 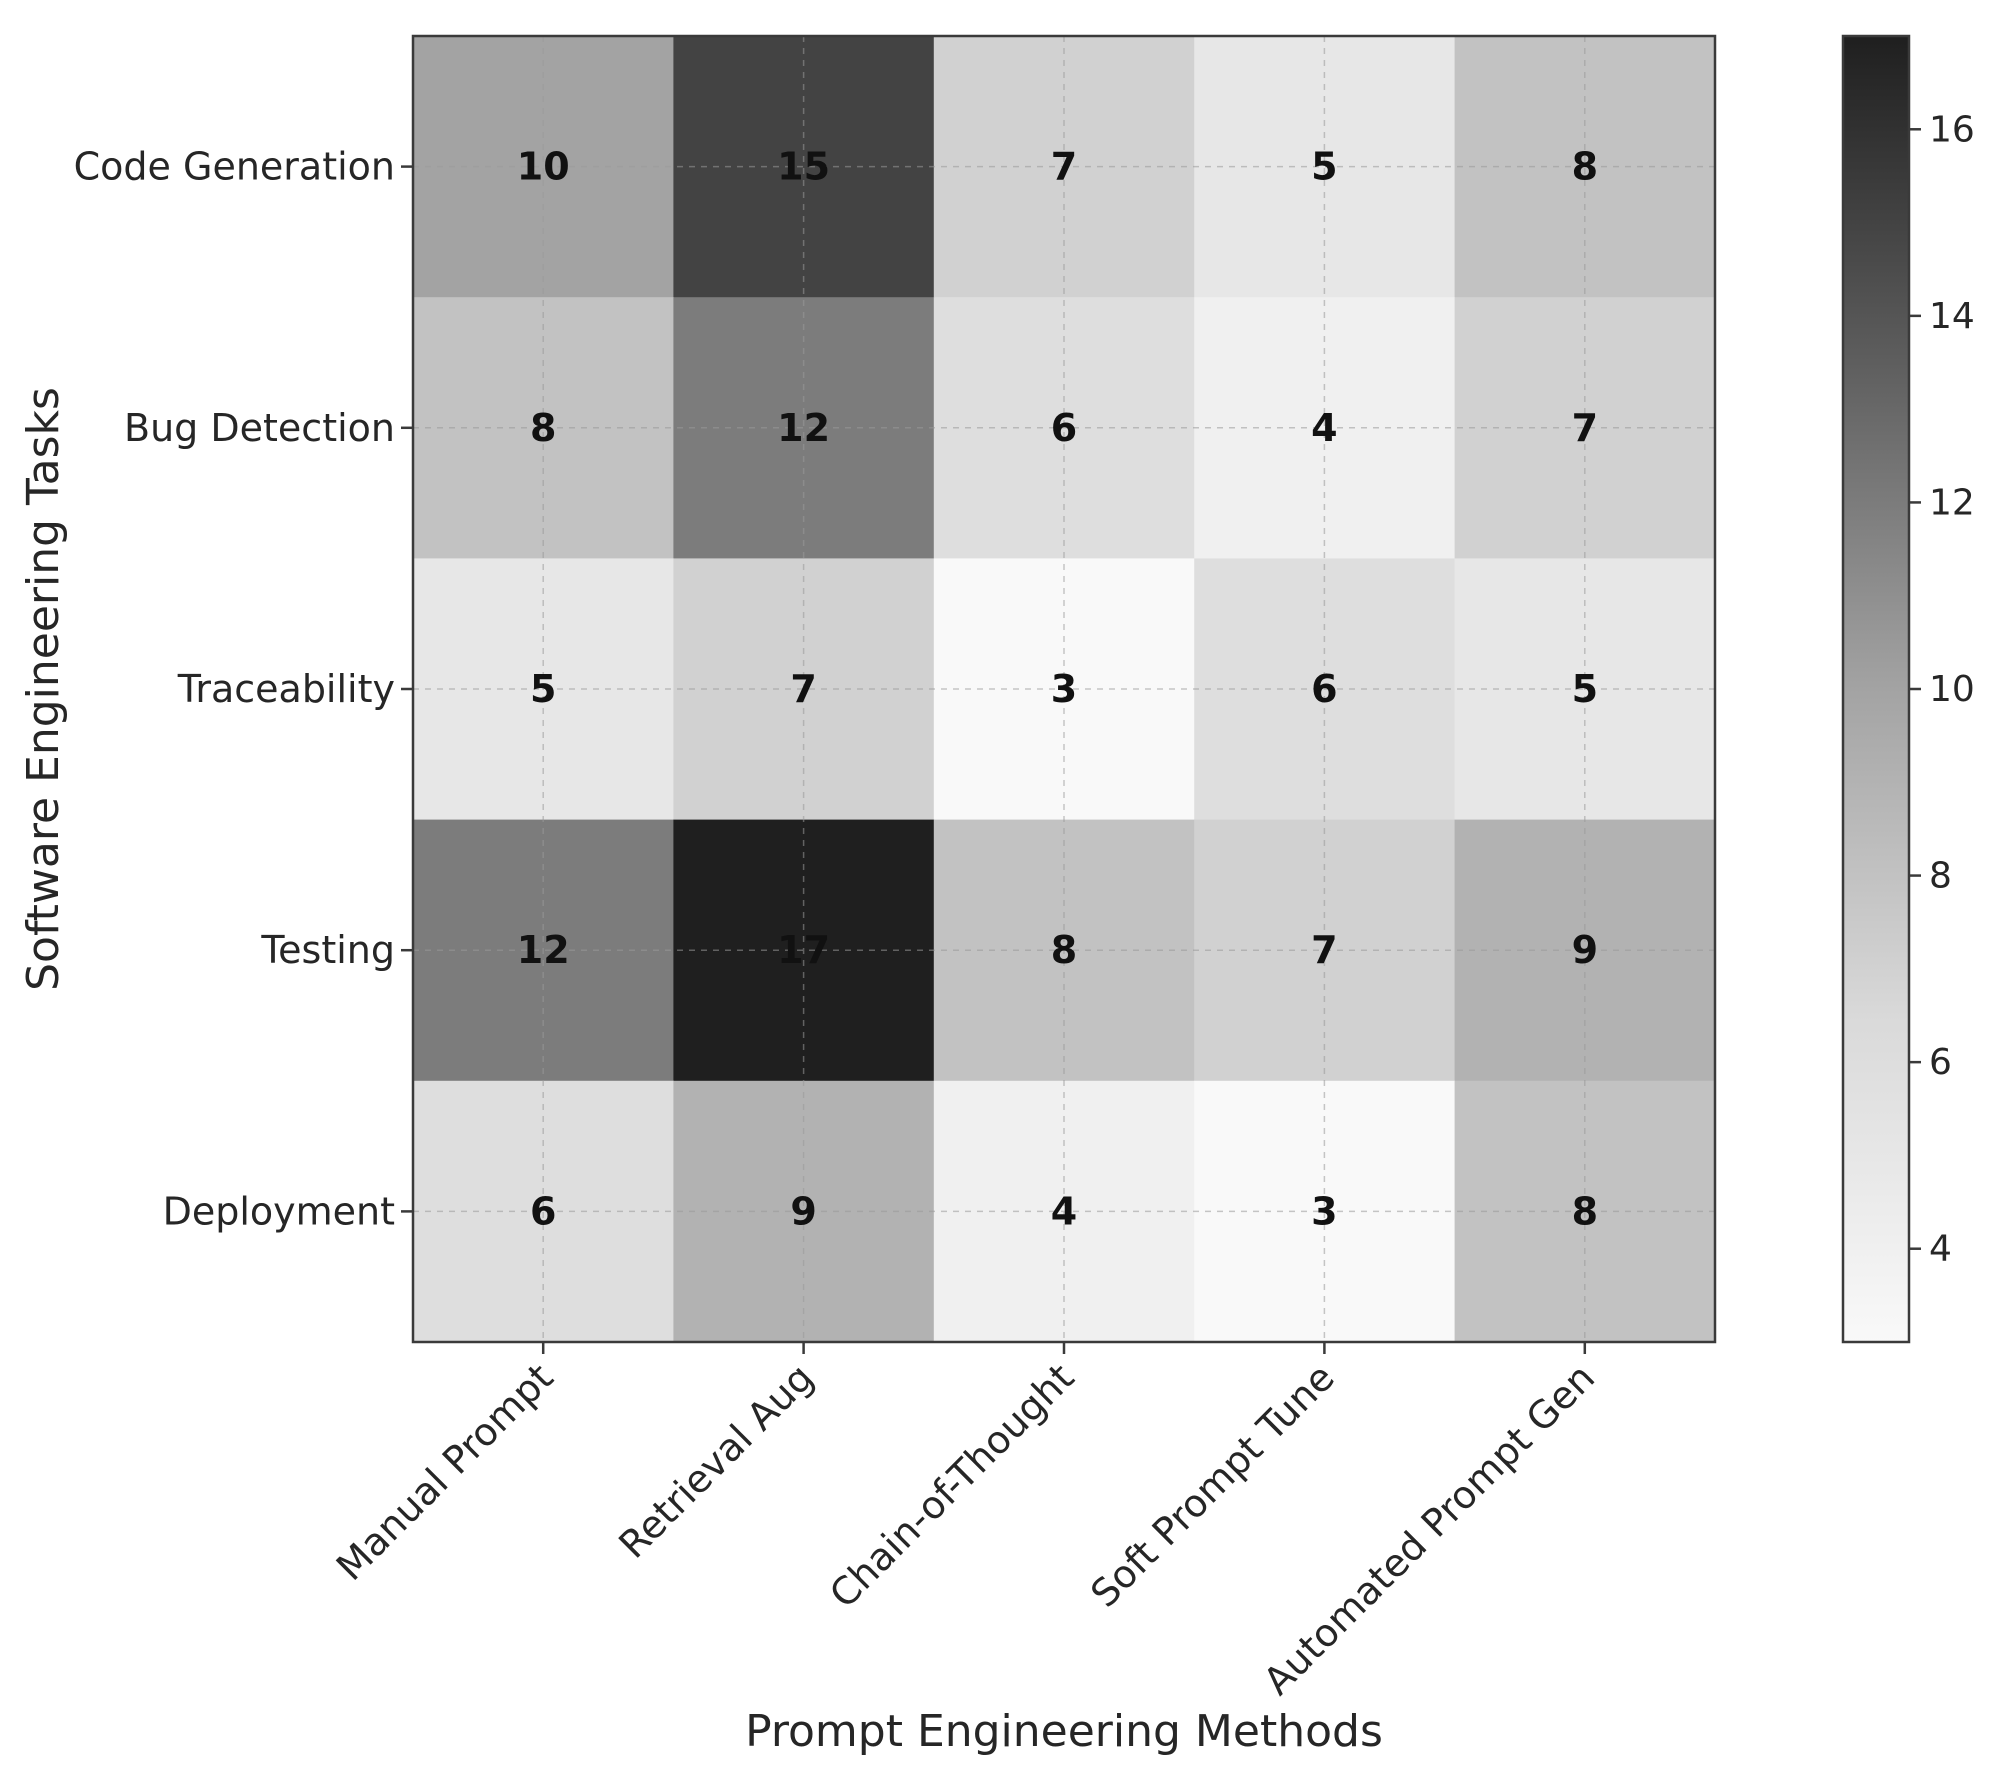 What do you see at coordinates (1876, 689) in the screenshot?
I see `colorbar` at bounding box center [1876, 689].